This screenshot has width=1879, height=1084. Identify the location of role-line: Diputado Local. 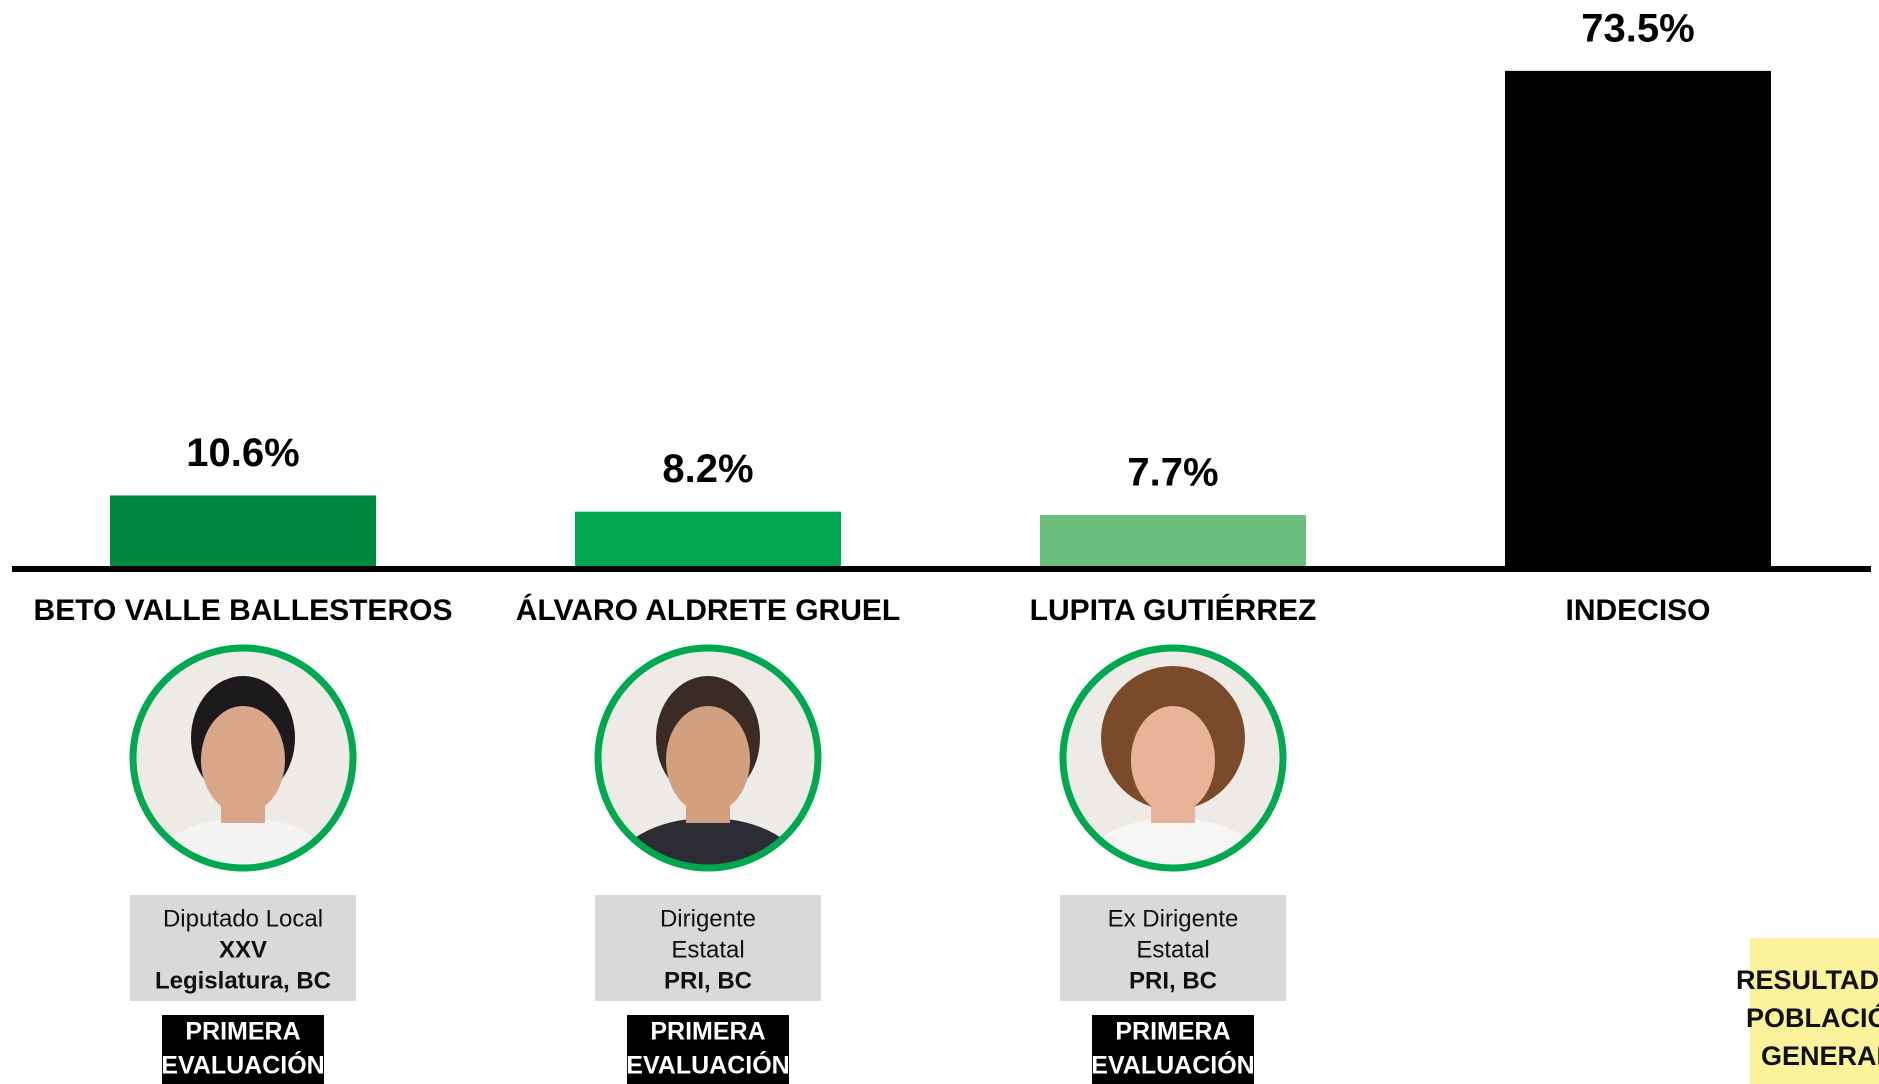
(243, 918).